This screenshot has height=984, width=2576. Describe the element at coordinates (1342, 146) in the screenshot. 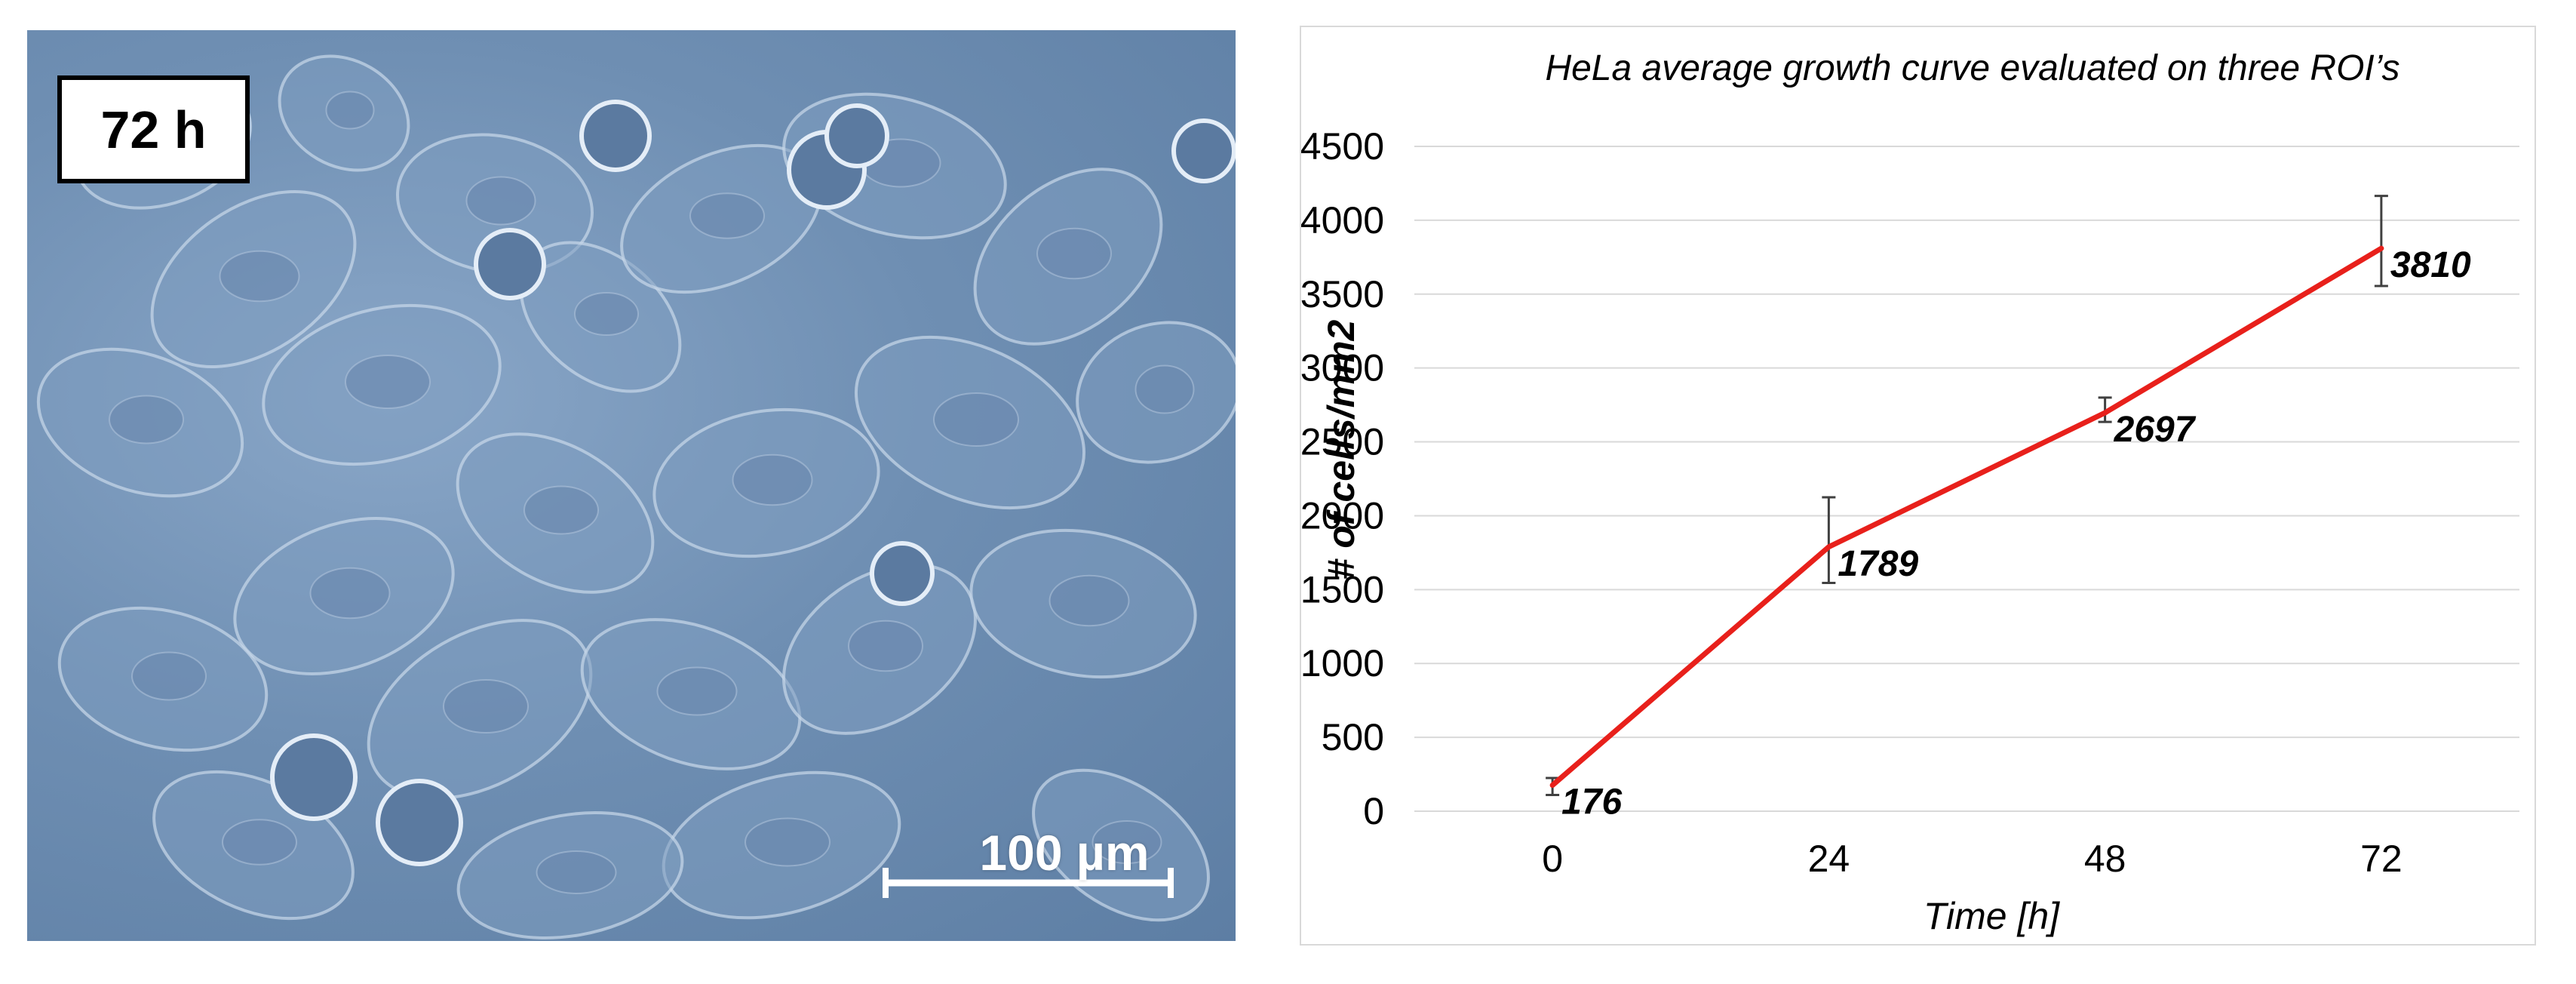

I see `y-tick-label: 4500` at that location.